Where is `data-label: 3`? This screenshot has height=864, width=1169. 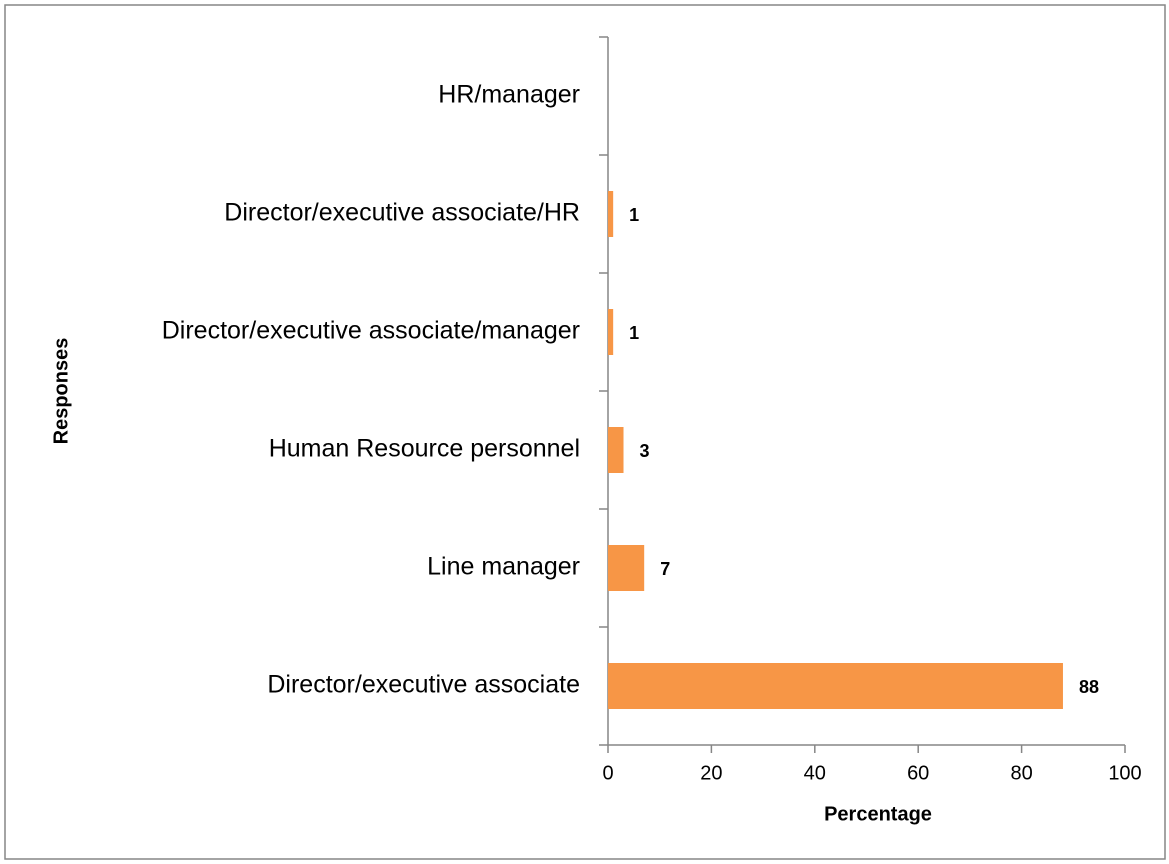
data-label: 3 is located at coordinates (645, 451).